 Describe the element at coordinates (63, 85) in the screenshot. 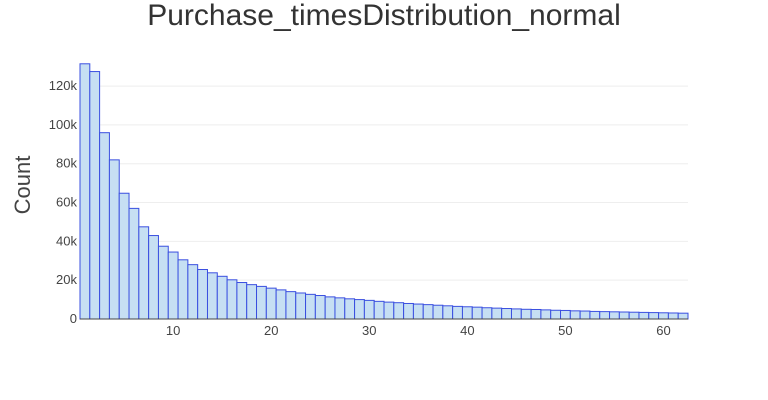

I see `y-tick-label: 120k` at that location.